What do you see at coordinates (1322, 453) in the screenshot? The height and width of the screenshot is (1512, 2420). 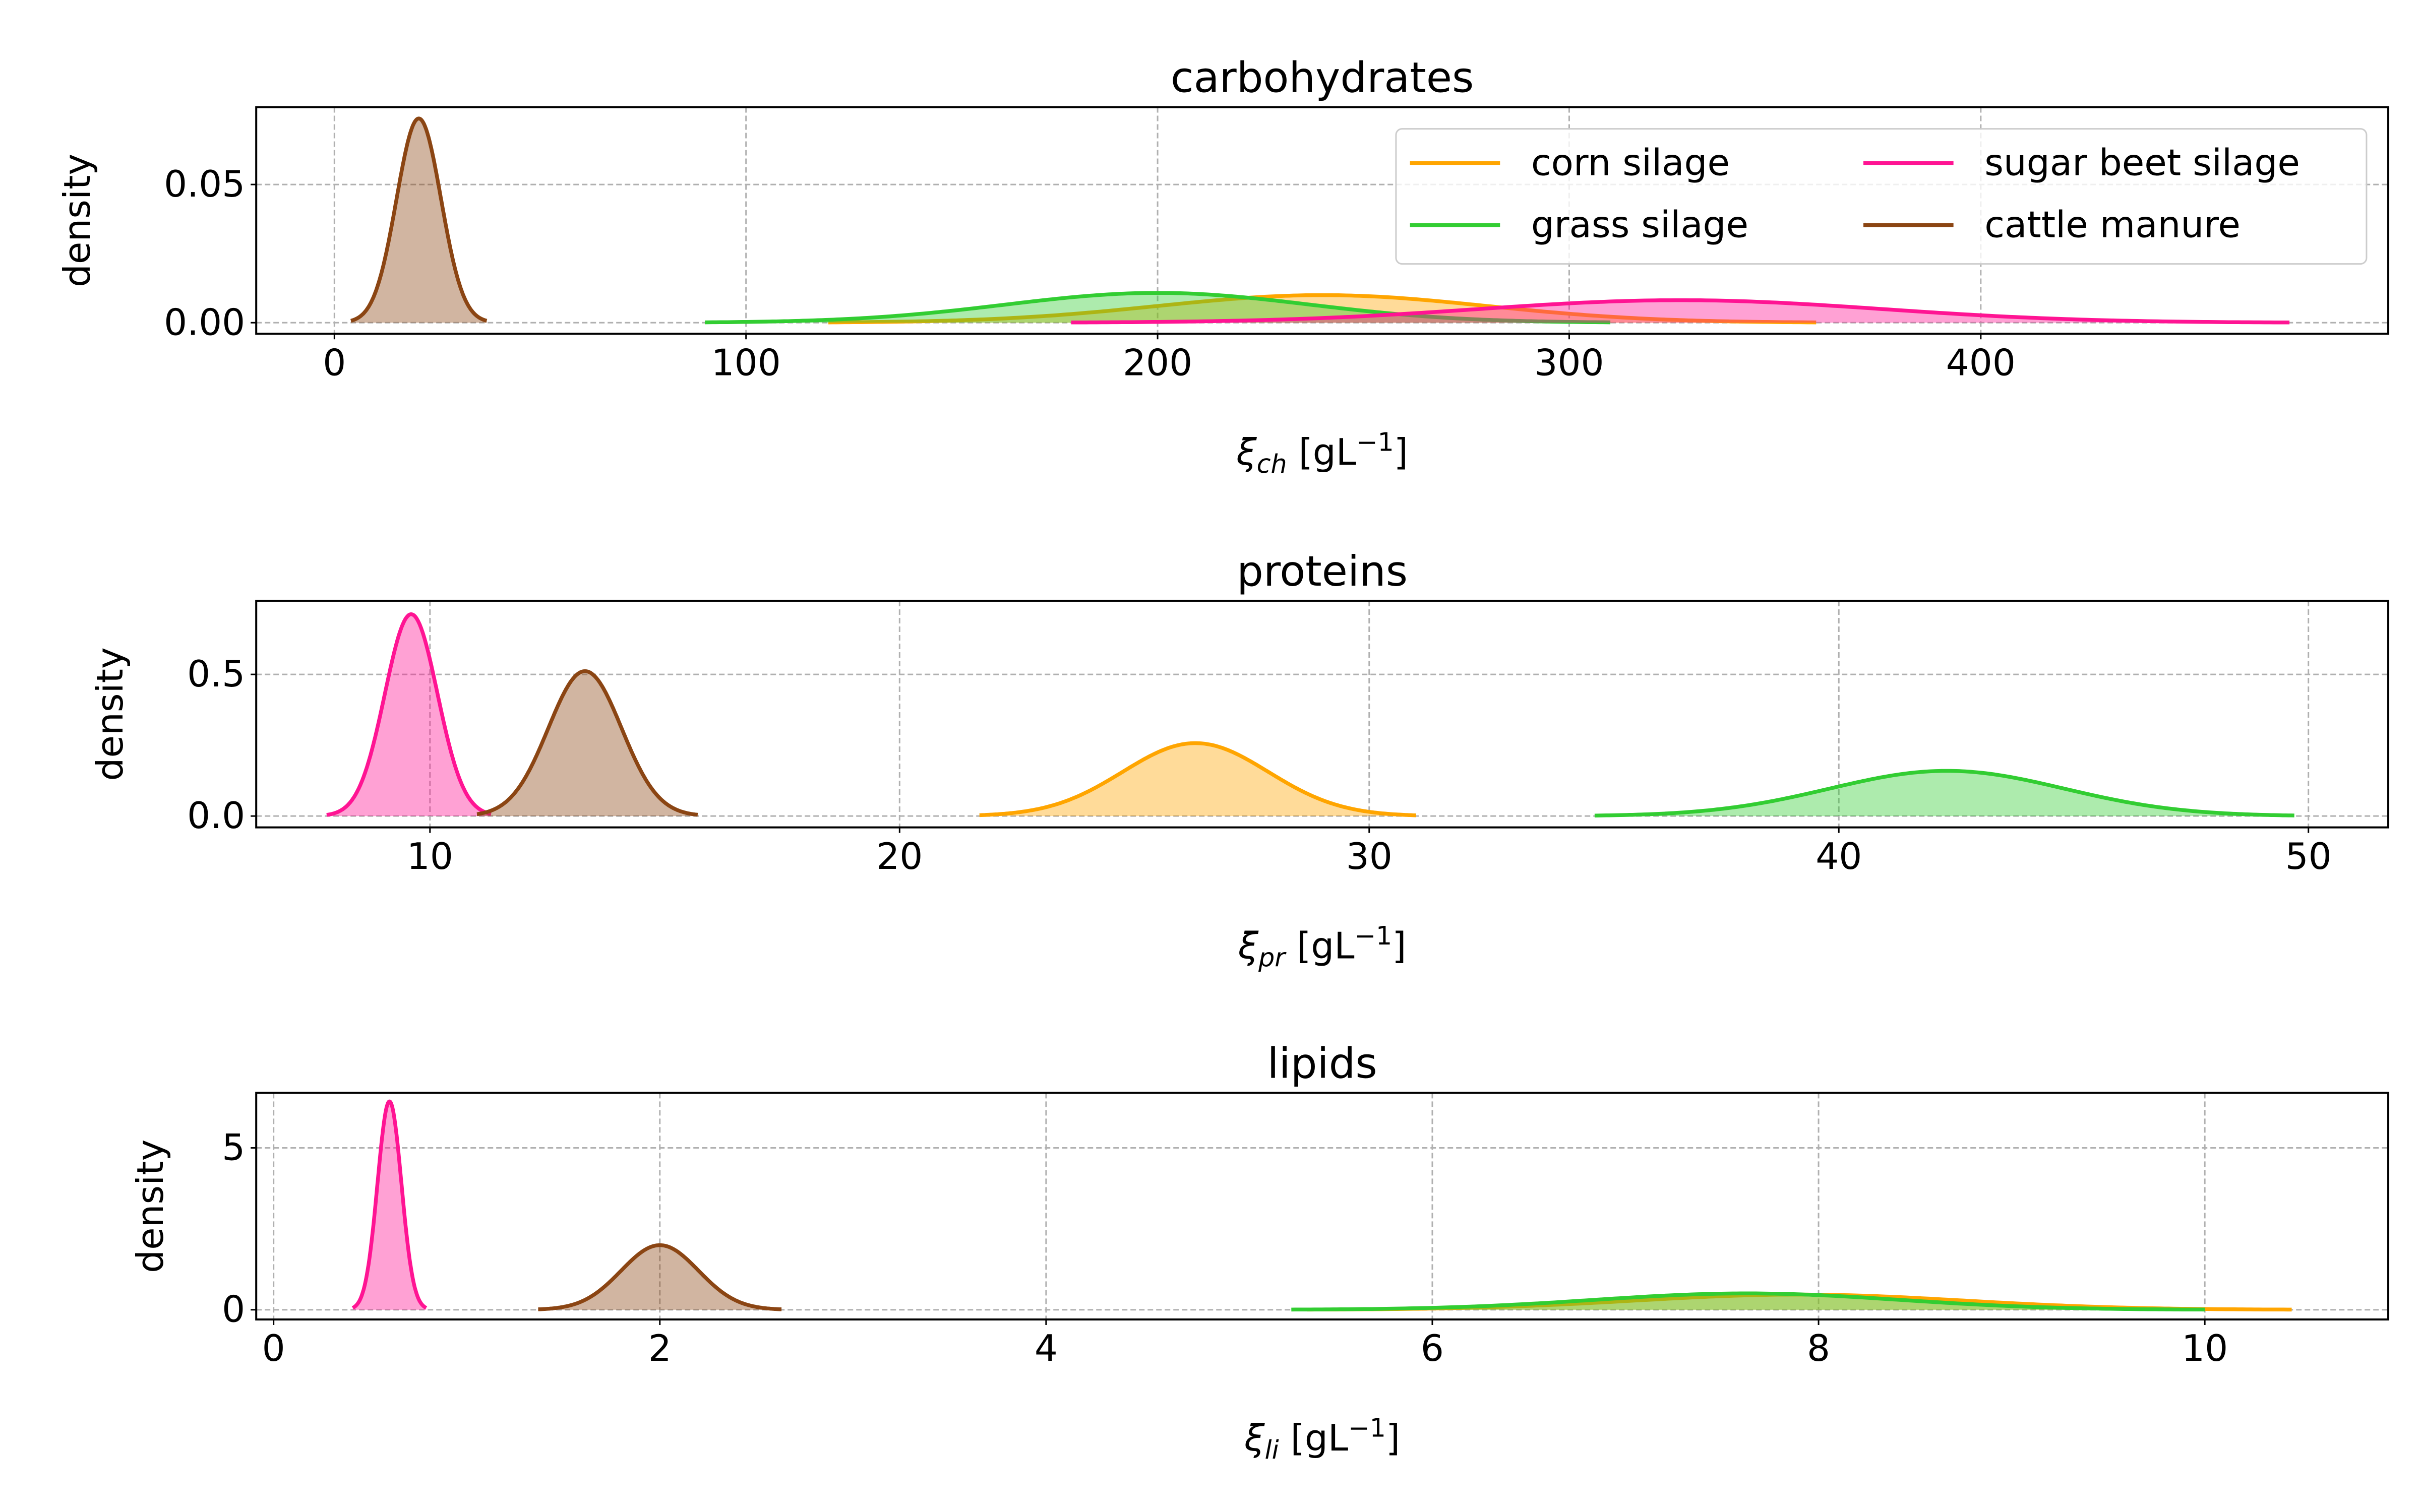 I see `x-axis-label: ξch [gL−1]` at bounding box center [1322, 453].